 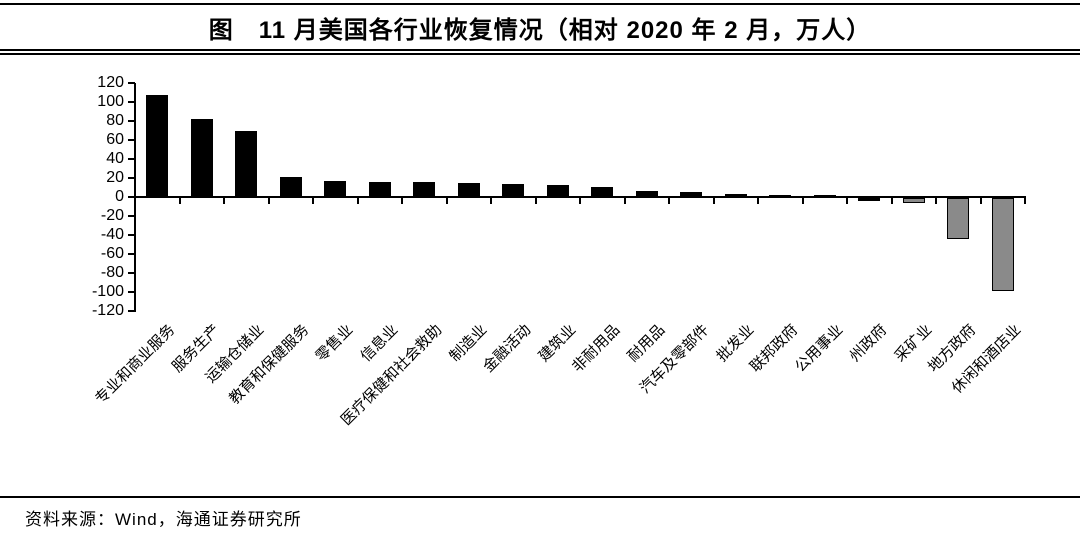 I want to click on bar-汽车及零部件, so click(x=691, y=194).